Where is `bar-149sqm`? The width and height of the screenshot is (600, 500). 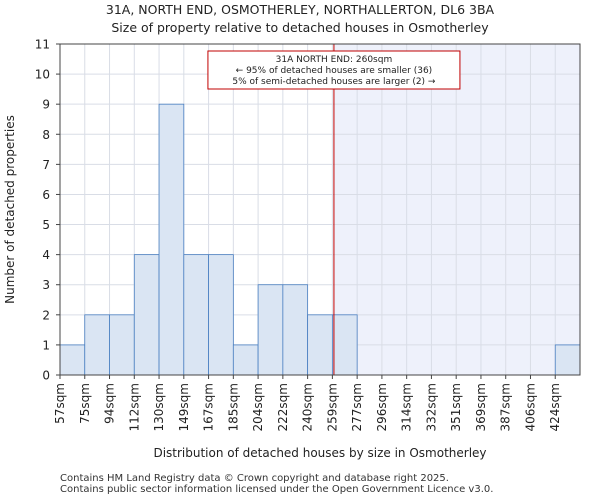
bar-149sqm is located at coordinates (196, 315).